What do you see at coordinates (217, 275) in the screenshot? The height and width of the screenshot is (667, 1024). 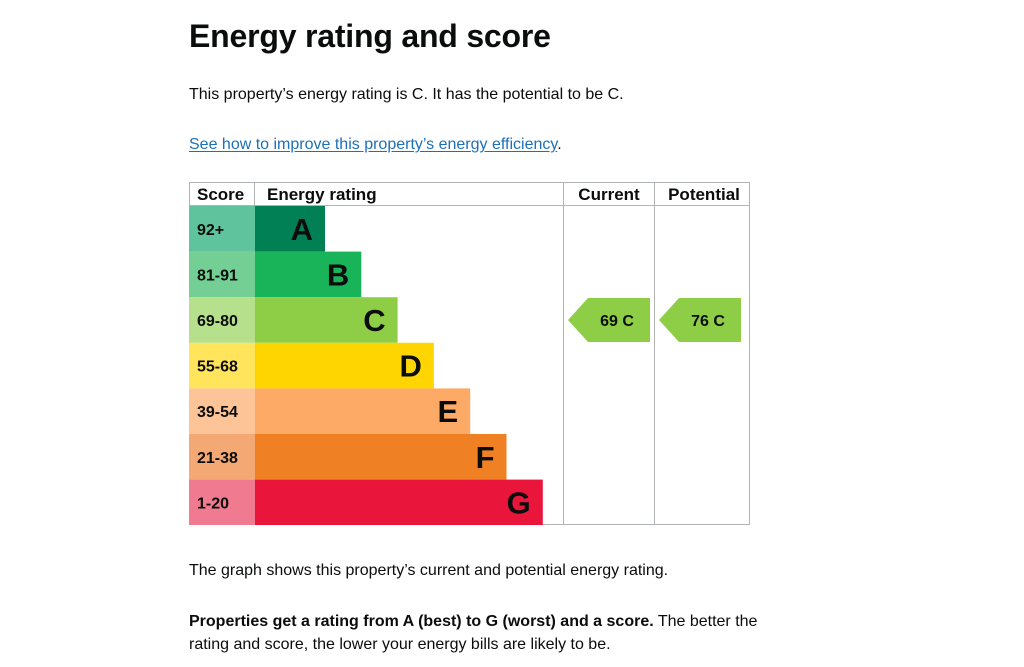 I see `score-range-b: 81-91` at bounding box center [217, 275].